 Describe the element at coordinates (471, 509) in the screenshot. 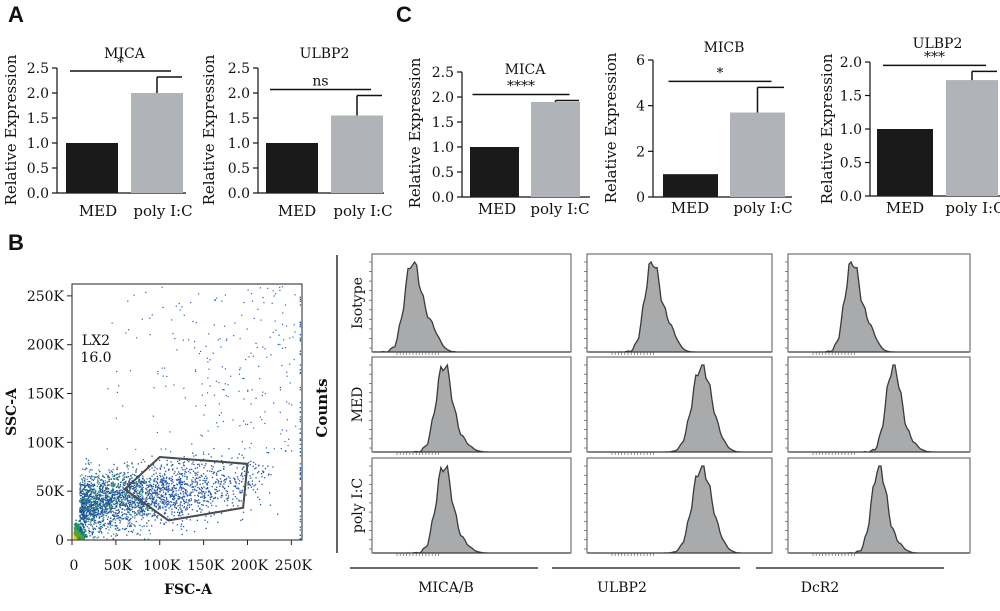

I see `histogram-curve` at that location.